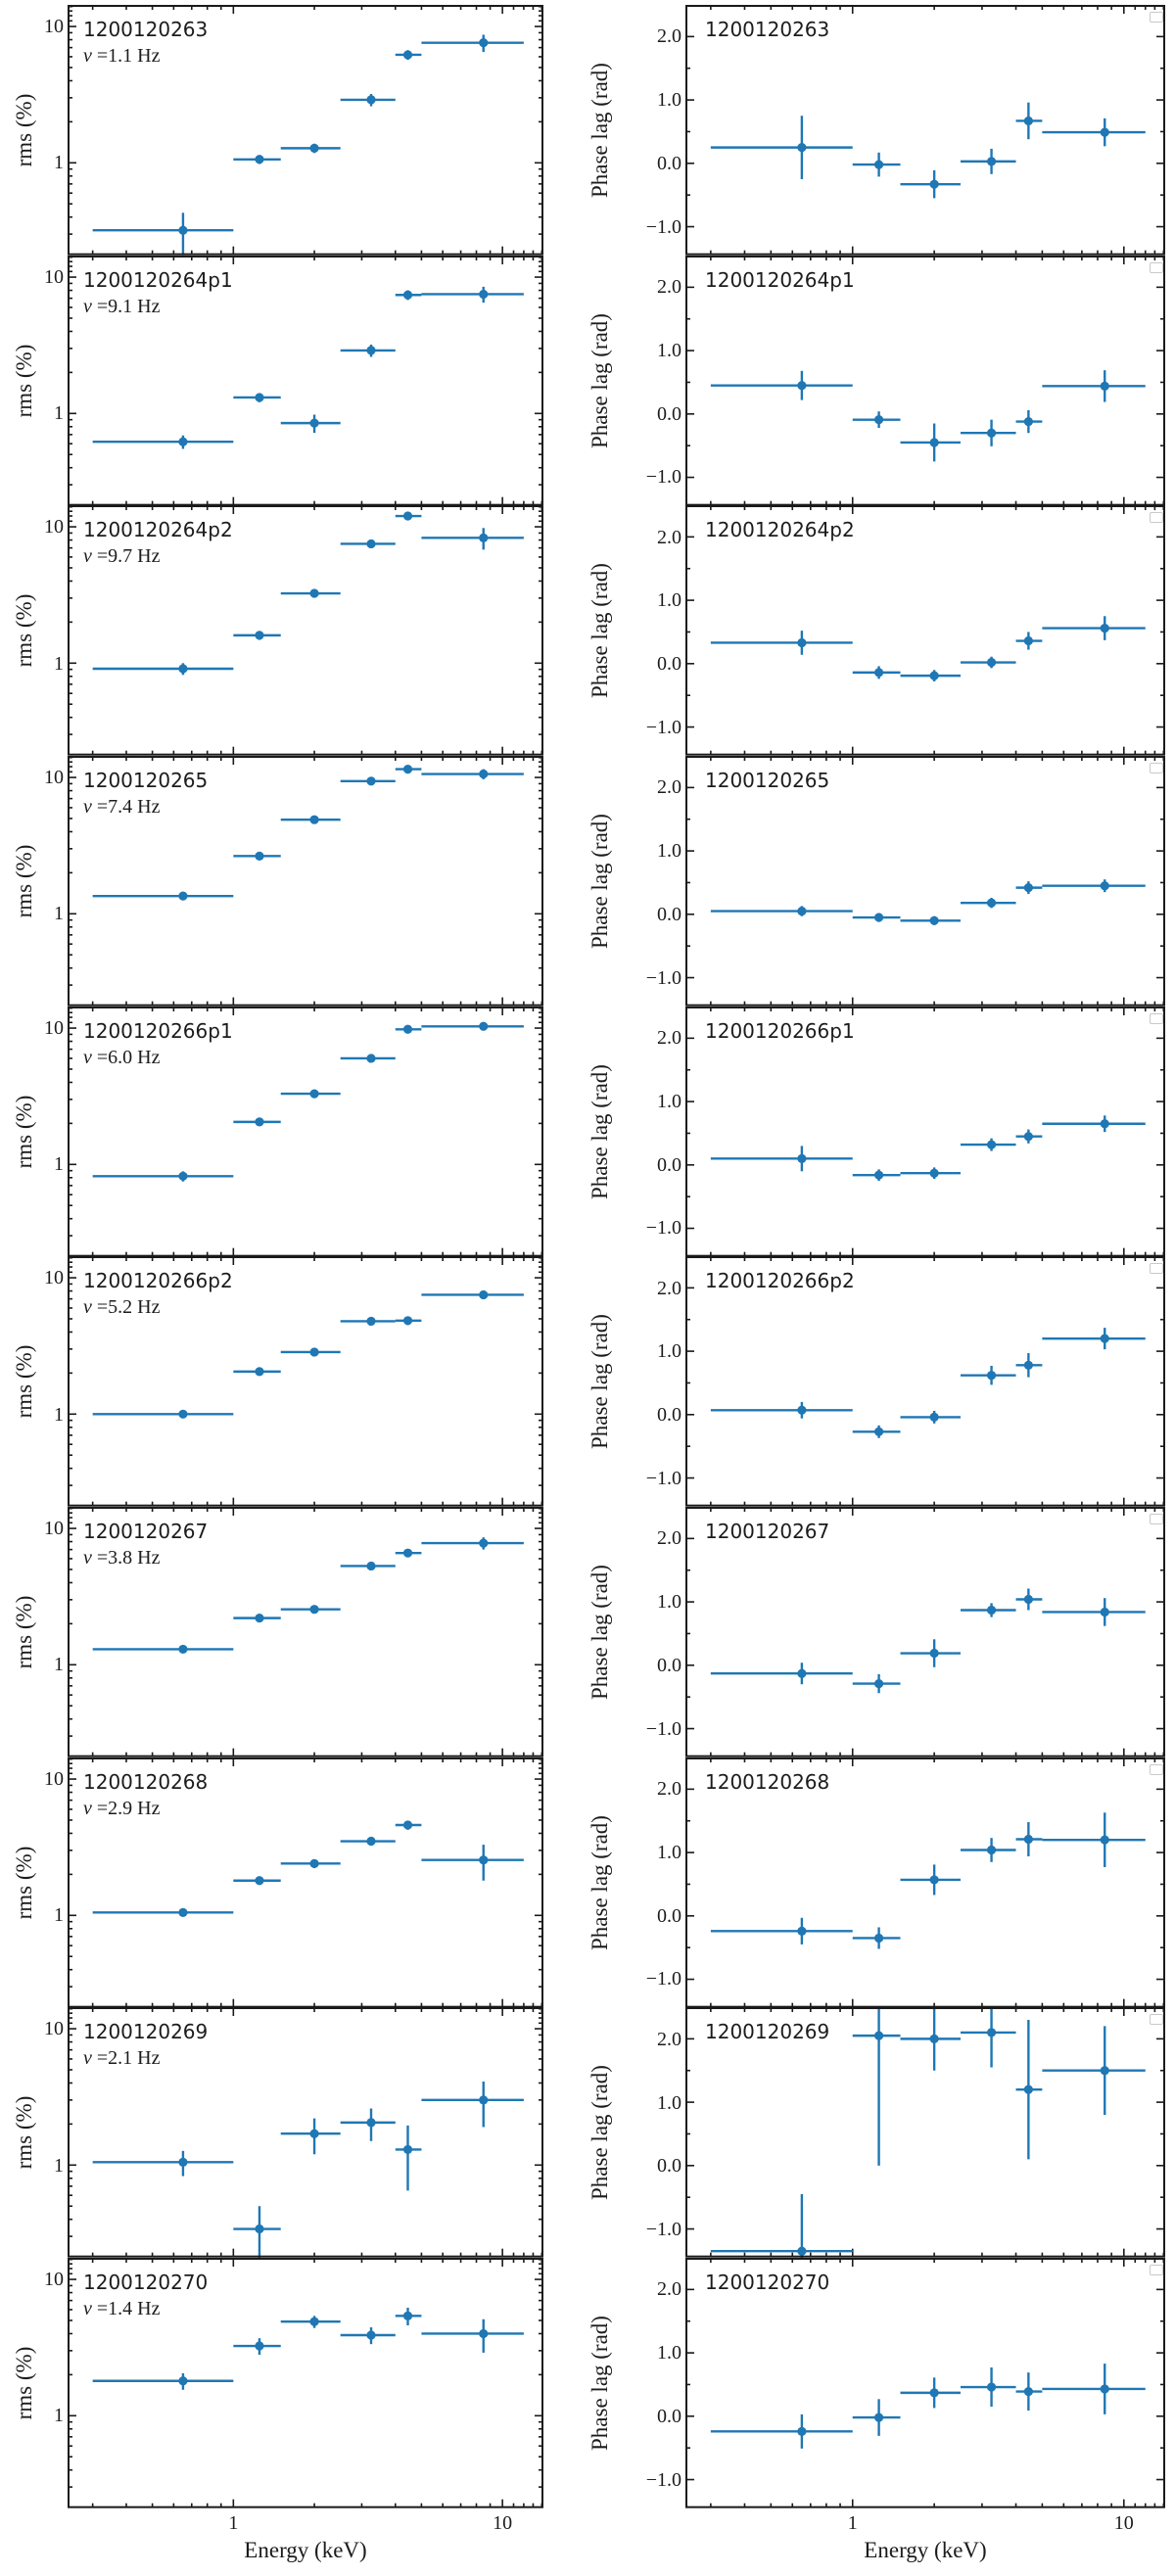  What do you see at coordinates (122, 1057) in the screenshot?
I see `qpo-frequency-label: ν =6.0 Hz` at bounding box center [122, 1057].